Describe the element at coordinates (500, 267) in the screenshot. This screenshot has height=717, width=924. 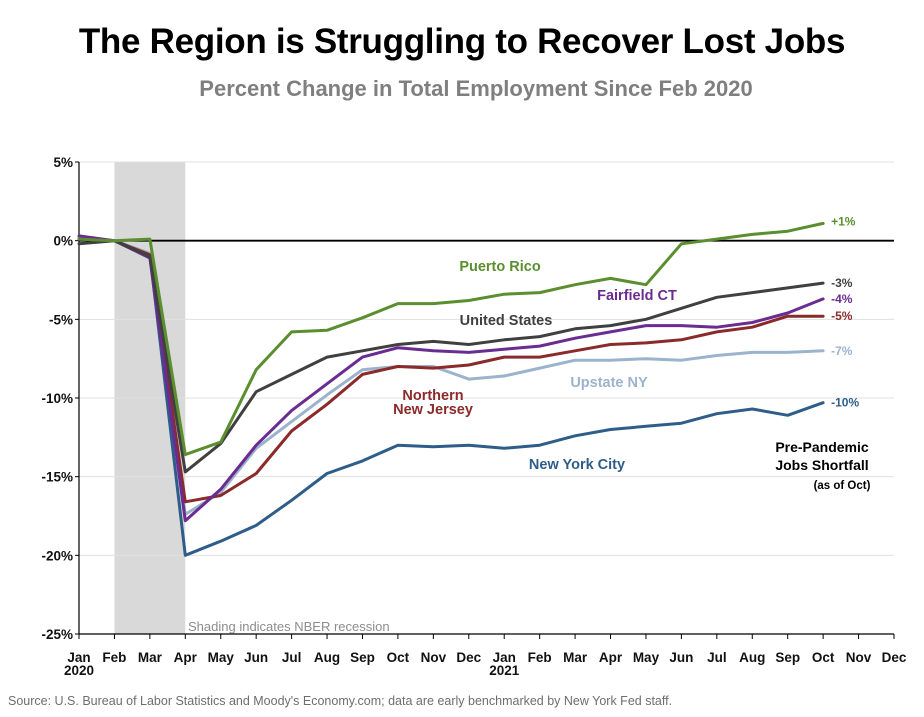
I see `label-puerto-rico: Puerto Rico` at that location.